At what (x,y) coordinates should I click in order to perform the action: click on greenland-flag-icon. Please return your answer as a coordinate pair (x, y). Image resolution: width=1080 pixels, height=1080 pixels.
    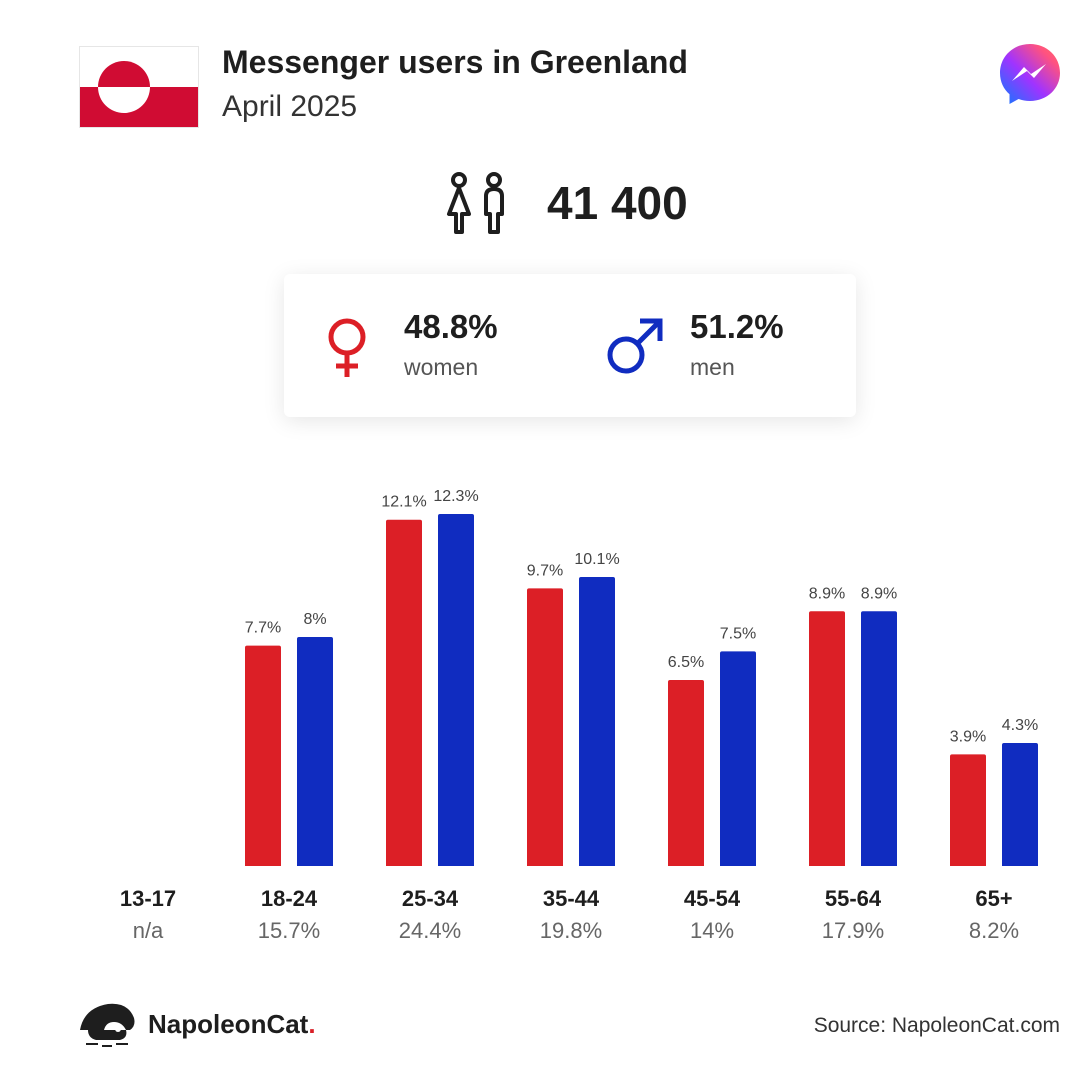
    Looking at the image, I should click on (139, 87).